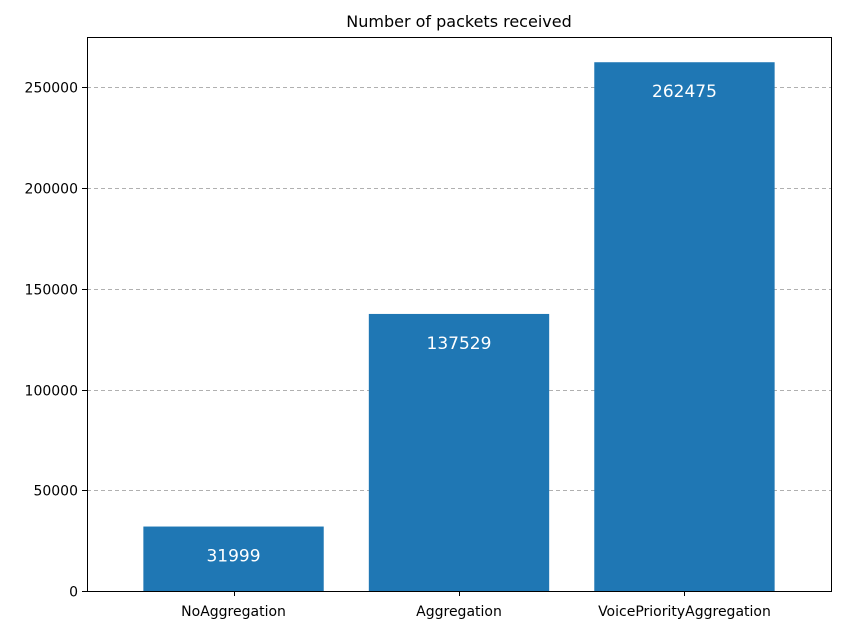  I want to click on bar-value-label: 137529, so click(459, 344).